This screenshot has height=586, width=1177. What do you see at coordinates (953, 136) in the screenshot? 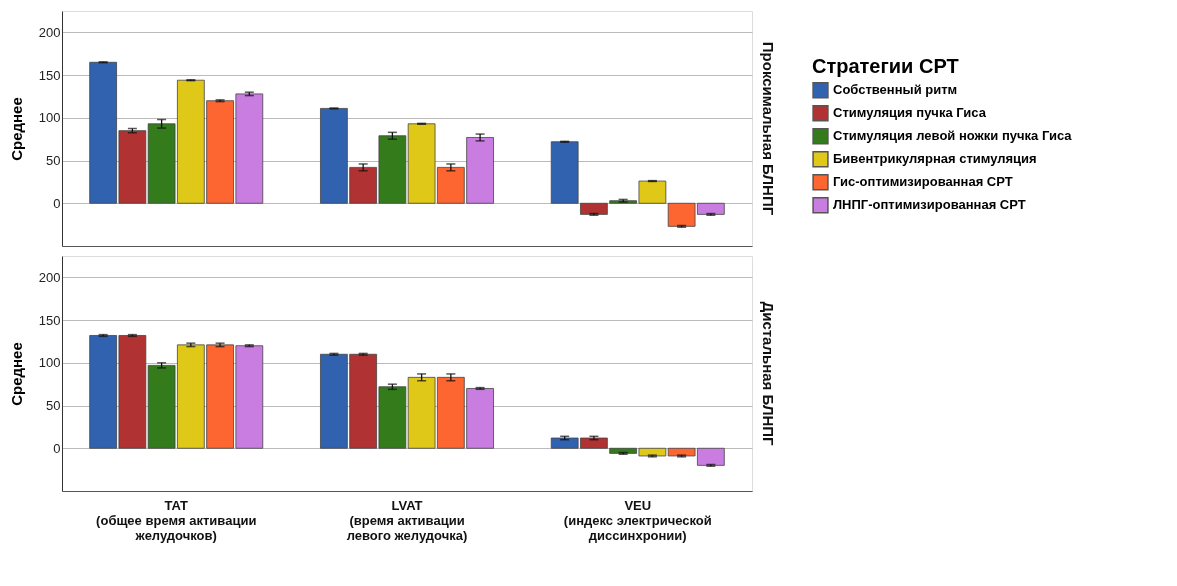
I see `legend-label: Стимуляция левой ножки пучка Гиса` at bounding box center [953, 136].